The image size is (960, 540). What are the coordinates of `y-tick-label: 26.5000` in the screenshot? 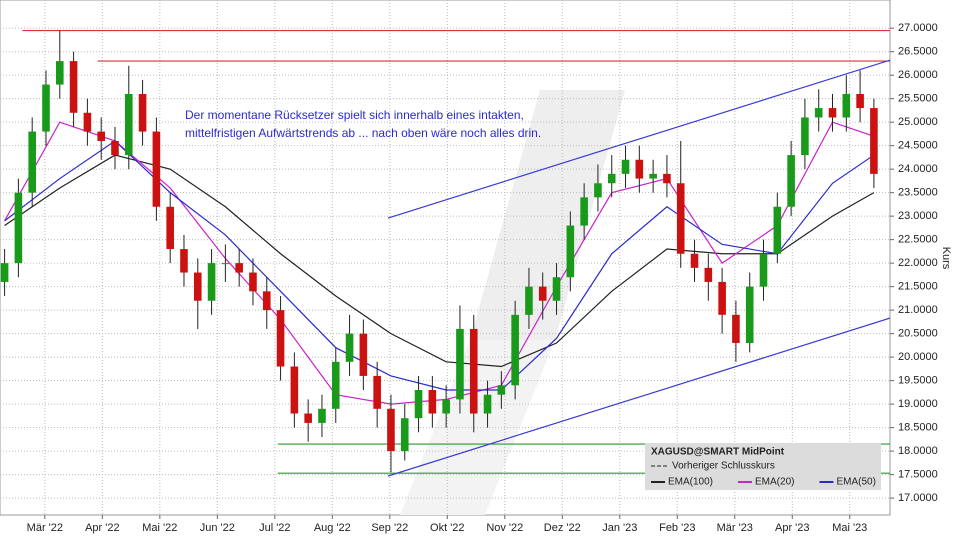 It's located at (918, 52).